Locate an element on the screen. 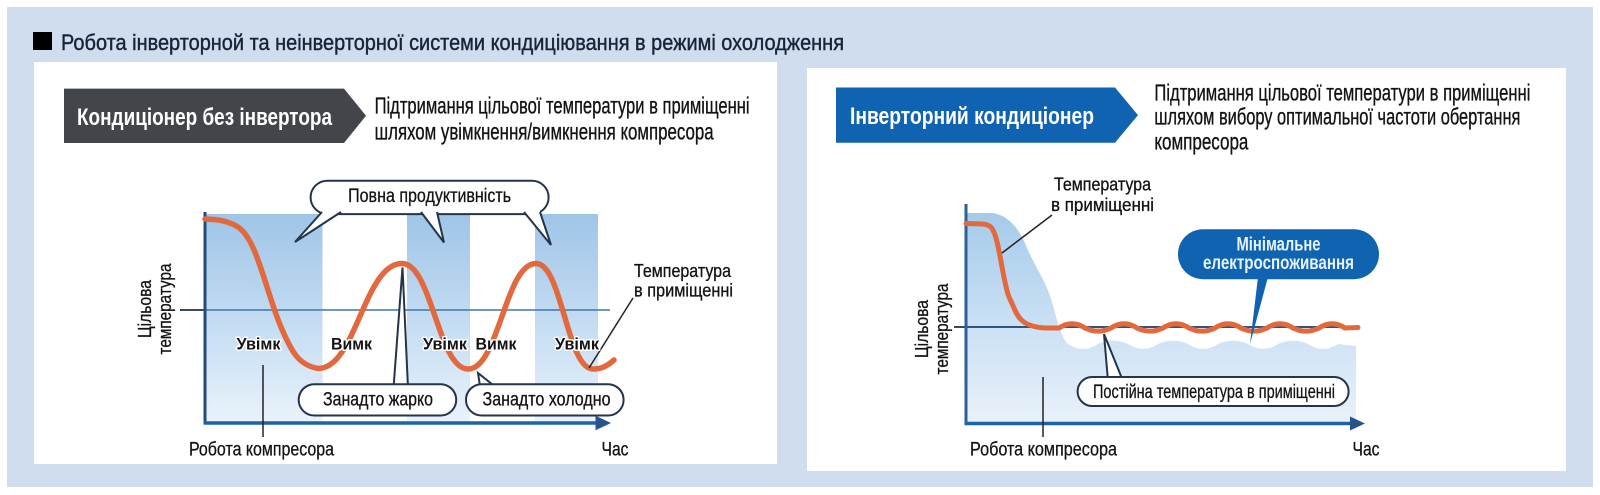  svg-text: Занадто холодно is located at coordinates (547, 400).